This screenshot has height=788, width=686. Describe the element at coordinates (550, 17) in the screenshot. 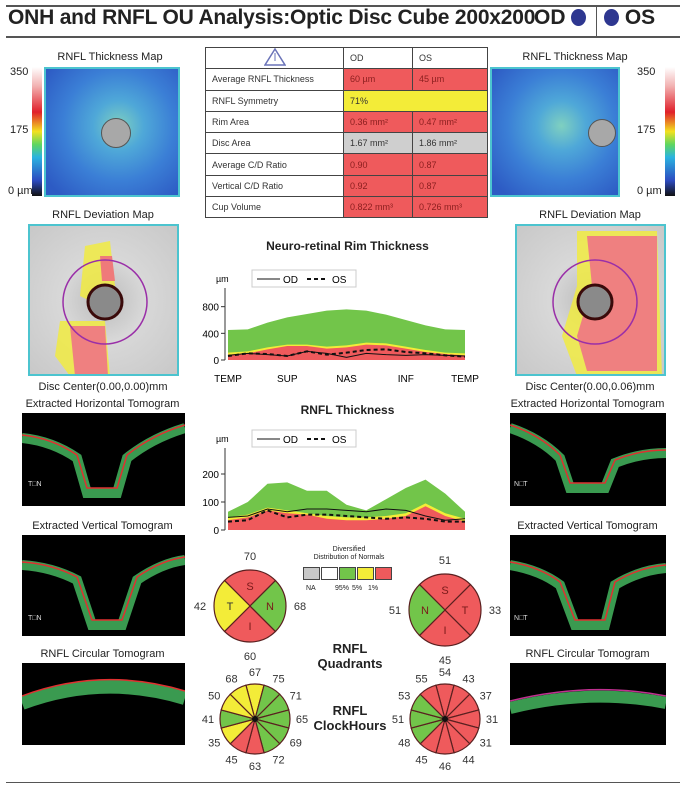

I see `od-label: OD` at that location.